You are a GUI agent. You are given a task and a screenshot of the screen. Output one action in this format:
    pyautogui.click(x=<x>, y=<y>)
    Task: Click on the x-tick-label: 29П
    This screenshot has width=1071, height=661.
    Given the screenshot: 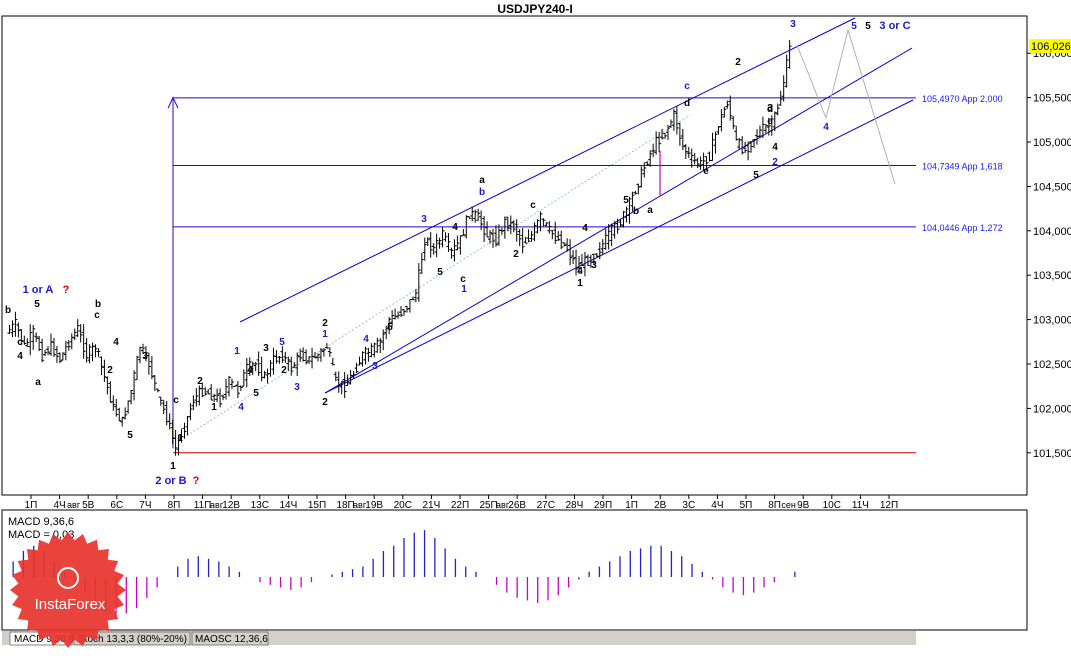 What is the action you would take?
    pyautogui.click(x=603, y=505)
    